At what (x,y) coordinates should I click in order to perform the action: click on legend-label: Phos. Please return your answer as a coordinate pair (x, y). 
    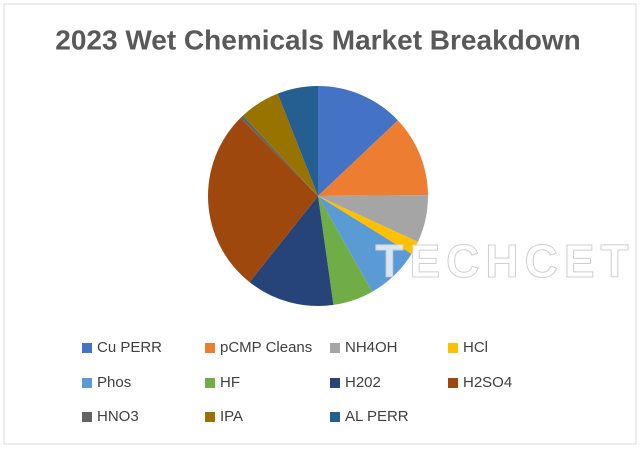
    Looking at the image, I should click on (114, 382).